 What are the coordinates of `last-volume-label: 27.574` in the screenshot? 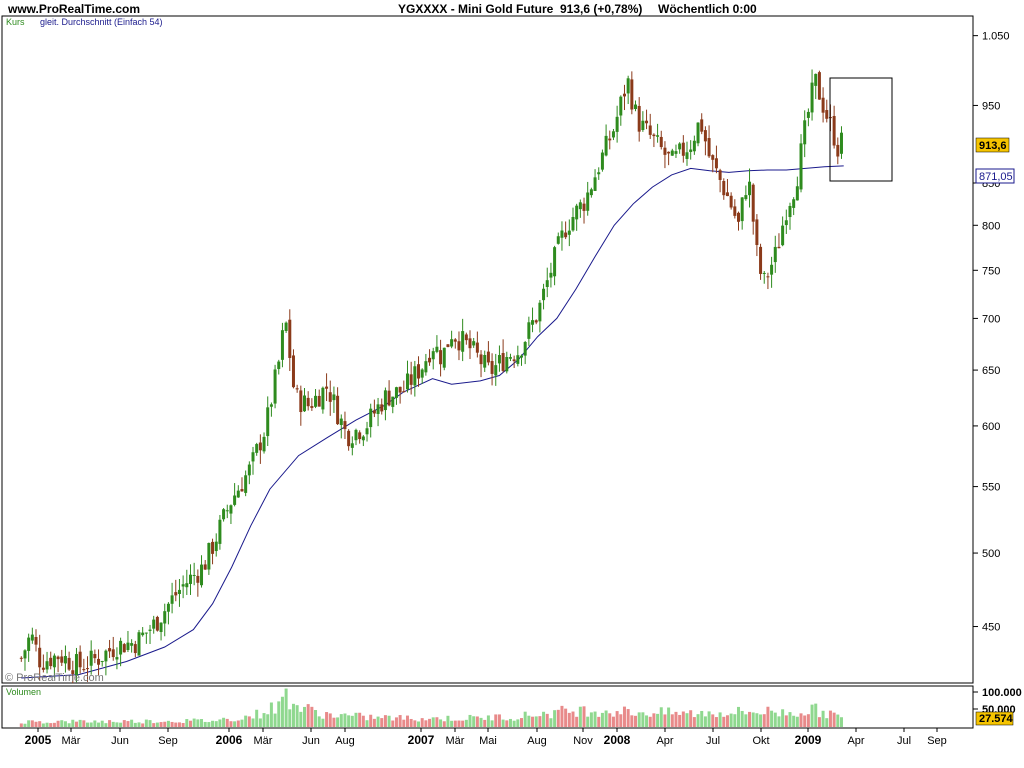 It's located at (996, 719).